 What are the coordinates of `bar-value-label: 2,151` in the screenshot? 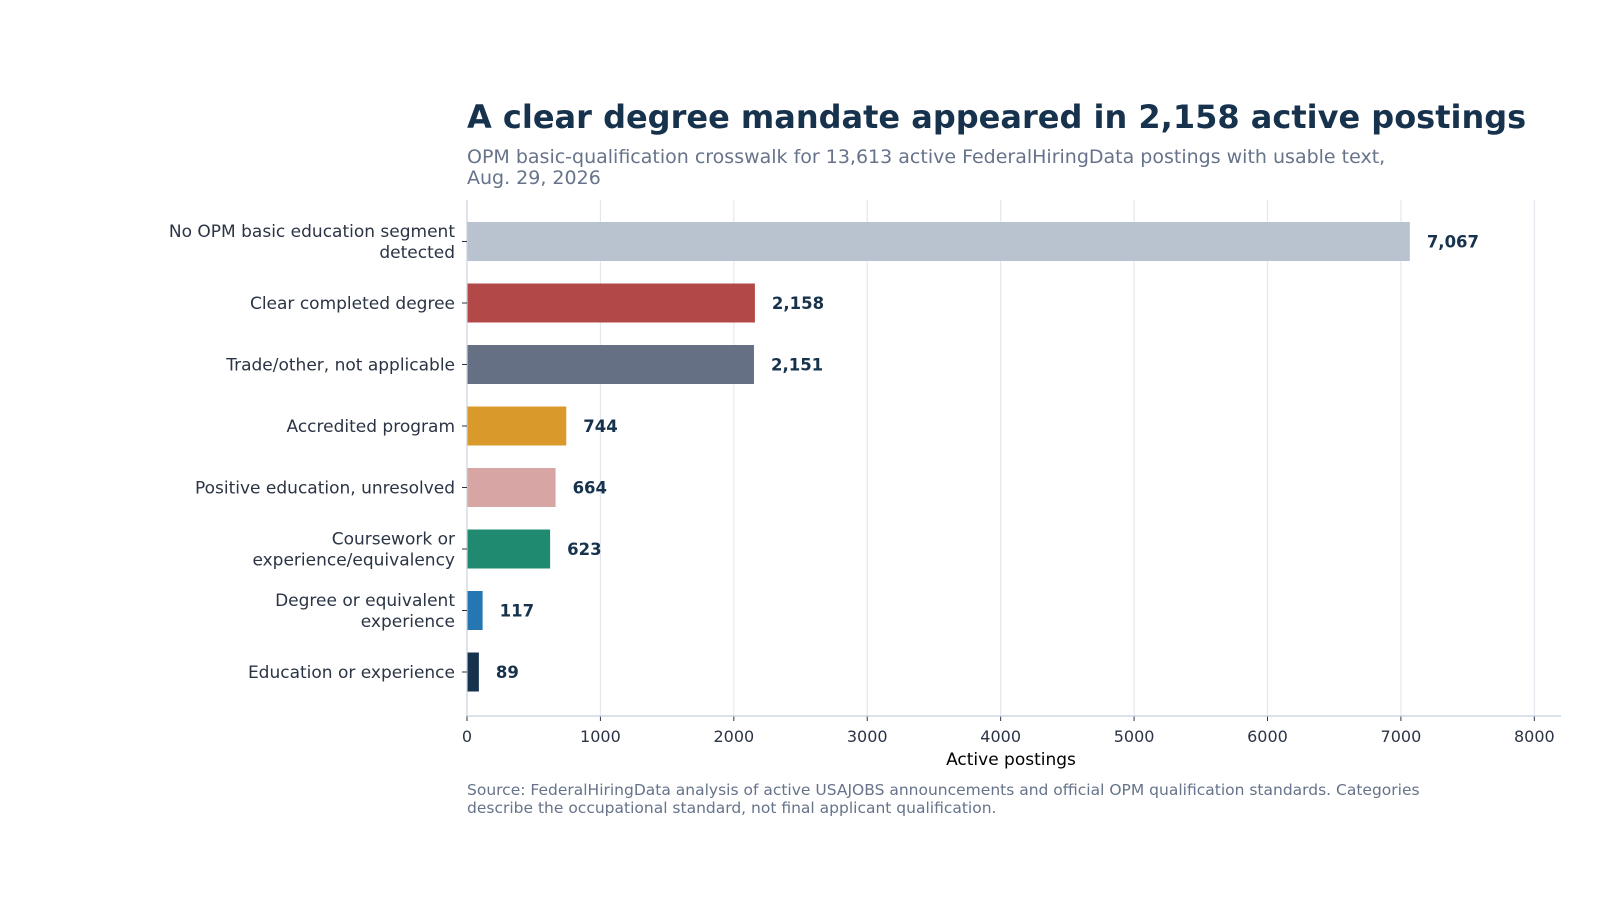 It's located at (797, 365).